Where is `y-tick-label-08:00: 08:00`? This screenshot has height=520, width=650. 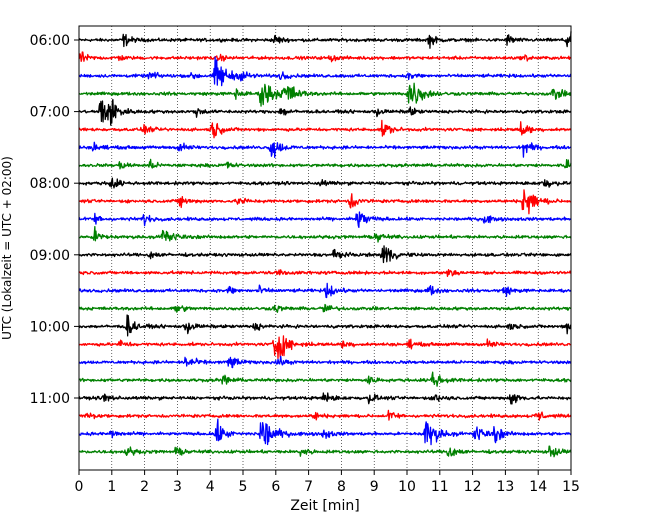 y-tick-label-08:00: 08:00 is located at coordinates (50, 184).